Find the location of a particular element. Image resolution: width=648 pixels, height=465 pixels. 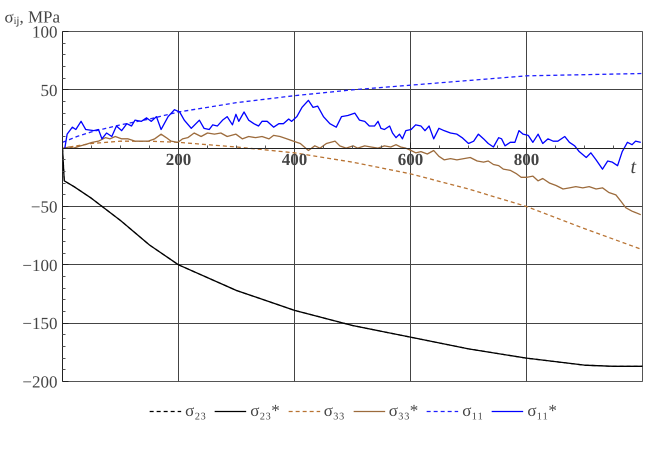

legend-label: σ₁₁ is located at coordinates (473, 411).